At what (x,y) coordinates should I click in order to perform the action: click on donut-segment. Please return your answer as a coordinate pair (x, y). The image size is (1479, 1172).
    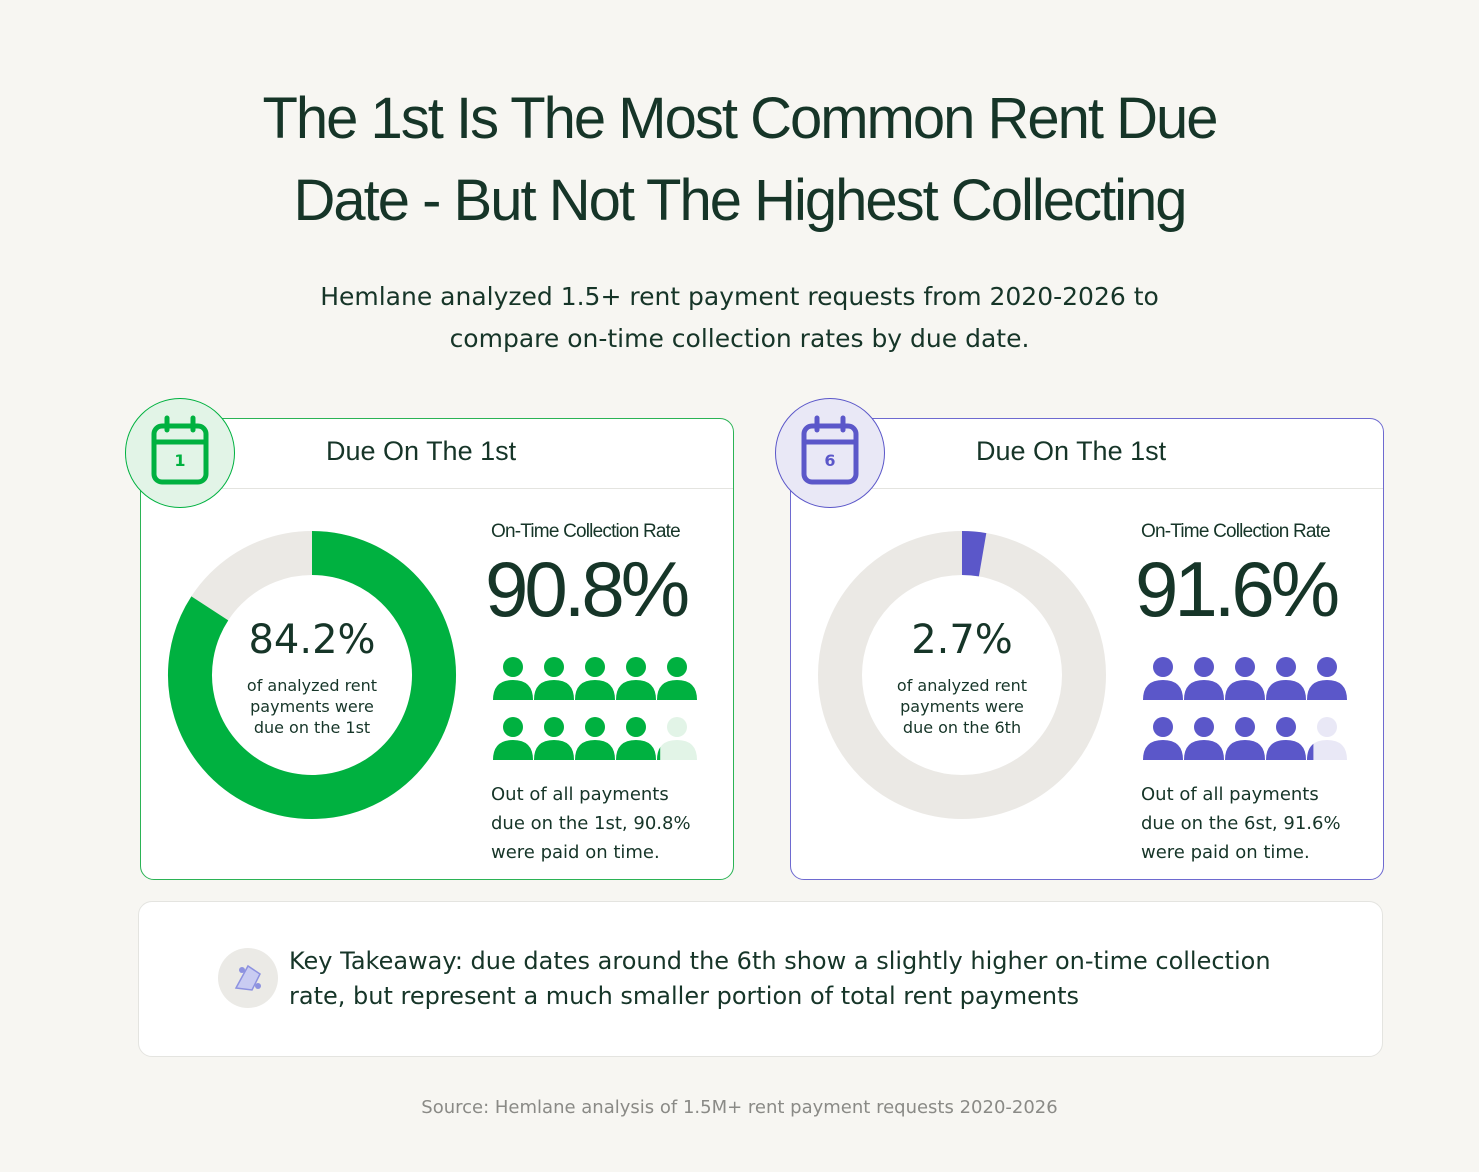
    Looking at the image, I should click on (974, 554).